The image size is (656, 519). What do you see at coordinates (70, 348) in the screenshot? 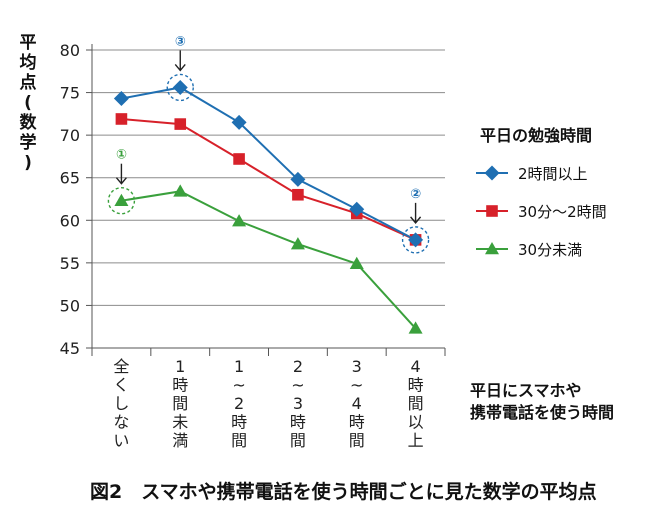
I see `y-tick-label: 45` at bounding box center [70, 348].